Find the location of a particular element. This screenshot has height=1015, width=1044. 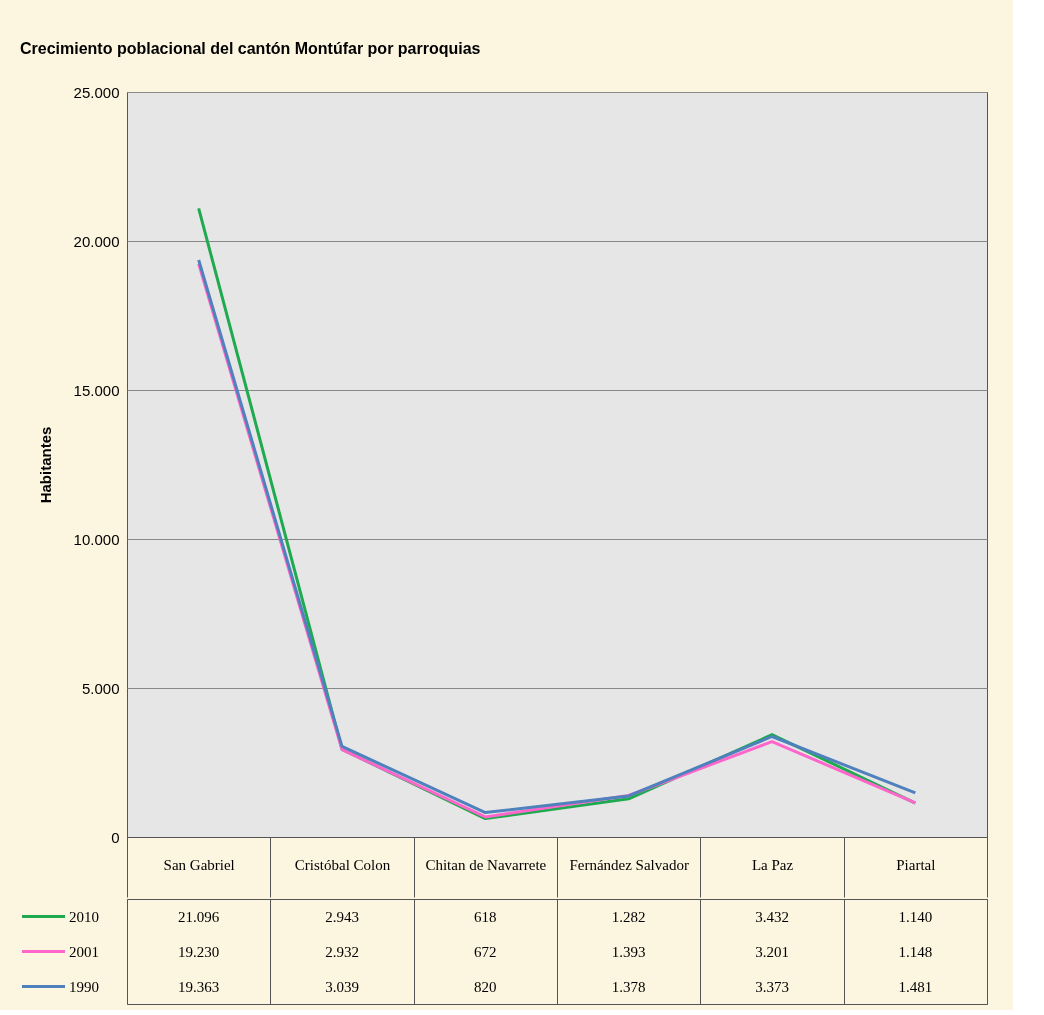

data-label: 3.039 is located at coordinates (342, 986).